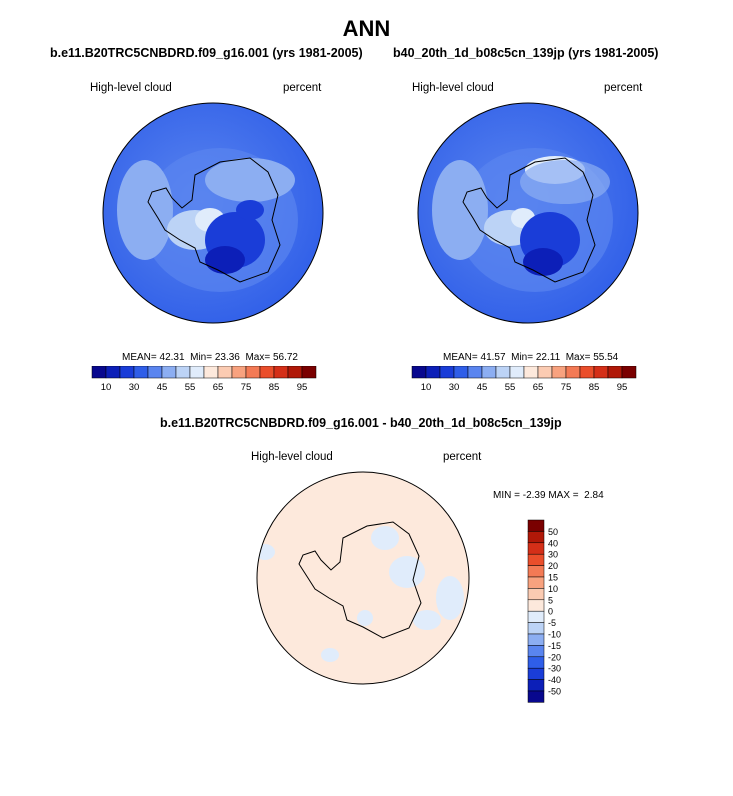 This screenshot has height=796, width=733. Describe the element at coordinates (201, 357) in the screenshot. I see `panel-1-min-label: Min=` at that location.